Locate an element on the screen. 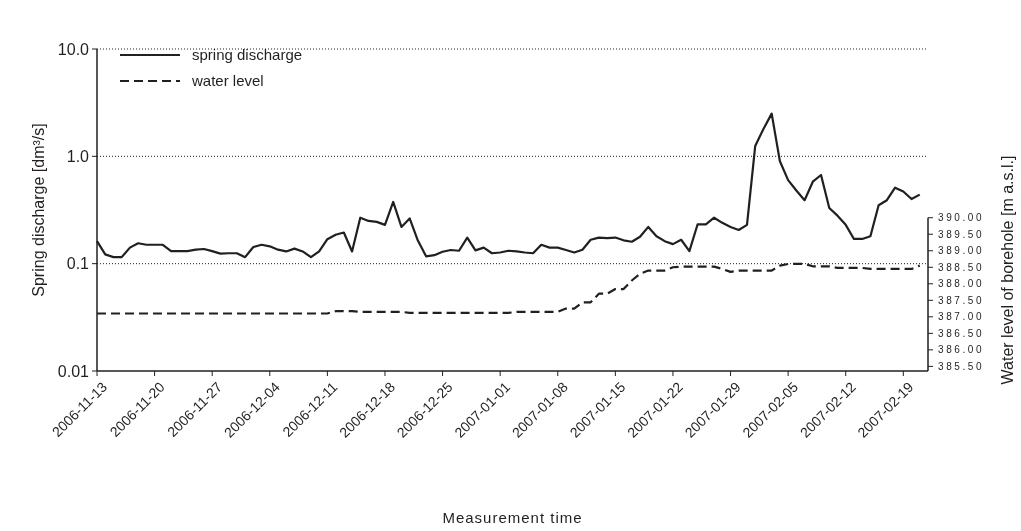 This screenshot has width=1021, height=531. x-axis-title: Measurement time is located at coordinates (512, 517).